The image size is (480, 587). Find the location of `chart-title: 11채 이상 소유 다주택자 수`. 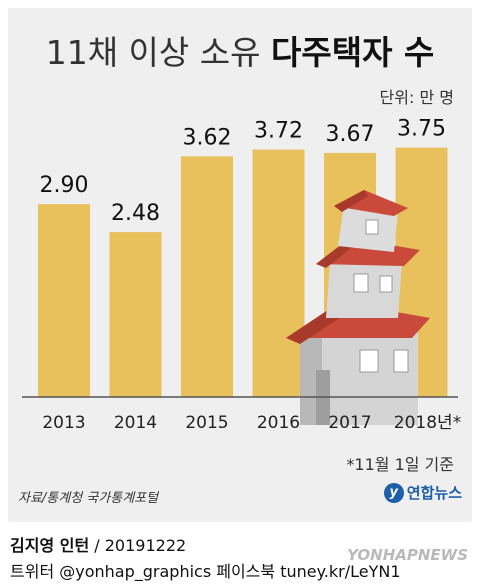

chart-title: 11채 이상 소유 다주택자 수 is located at coordinates (240, 50).